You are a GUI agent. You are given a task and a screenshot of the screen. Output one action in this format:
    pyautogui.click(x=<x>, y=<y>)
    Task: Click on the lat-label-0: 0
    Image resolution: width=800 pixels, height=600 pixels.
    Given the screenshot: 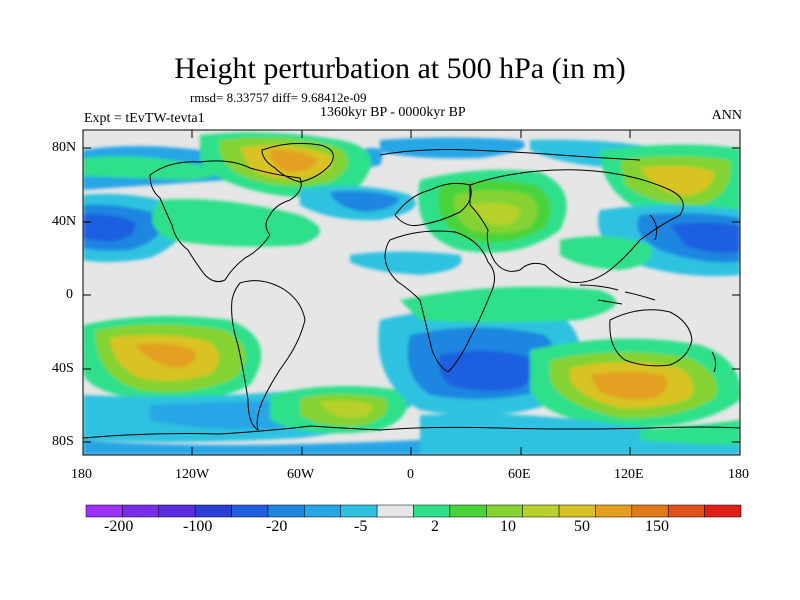 What is the action you would take?
    pyautogui.click(x=69, y=294)
    